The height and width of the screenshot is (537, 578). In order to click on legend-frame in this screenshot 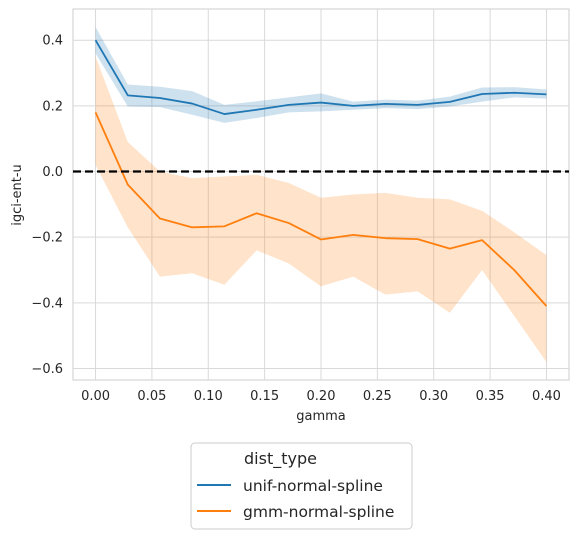, I will do `click(301, 486)`.